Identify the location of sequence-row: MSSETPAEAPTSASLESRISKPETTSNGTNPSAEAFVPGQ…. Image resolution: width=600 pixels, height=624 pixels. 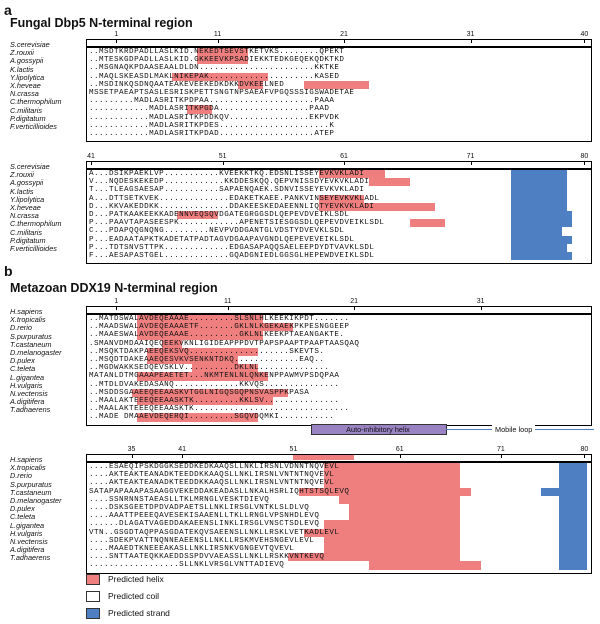
(222, 93).